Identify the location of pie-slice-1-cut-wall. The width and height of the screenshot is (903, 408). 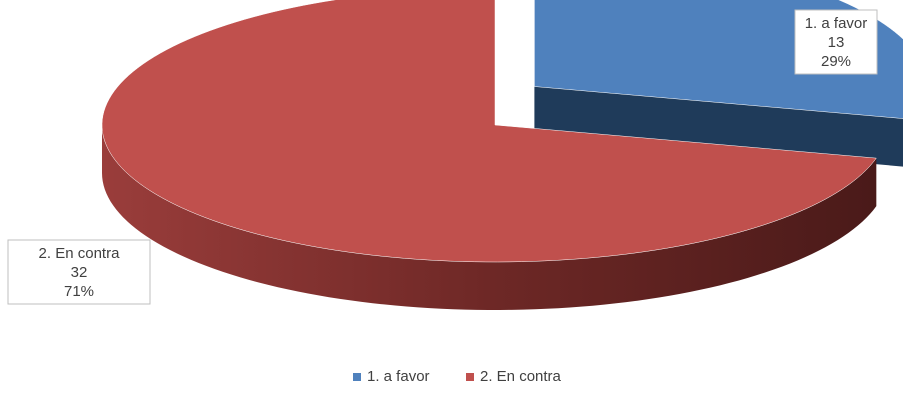
(718, 126).